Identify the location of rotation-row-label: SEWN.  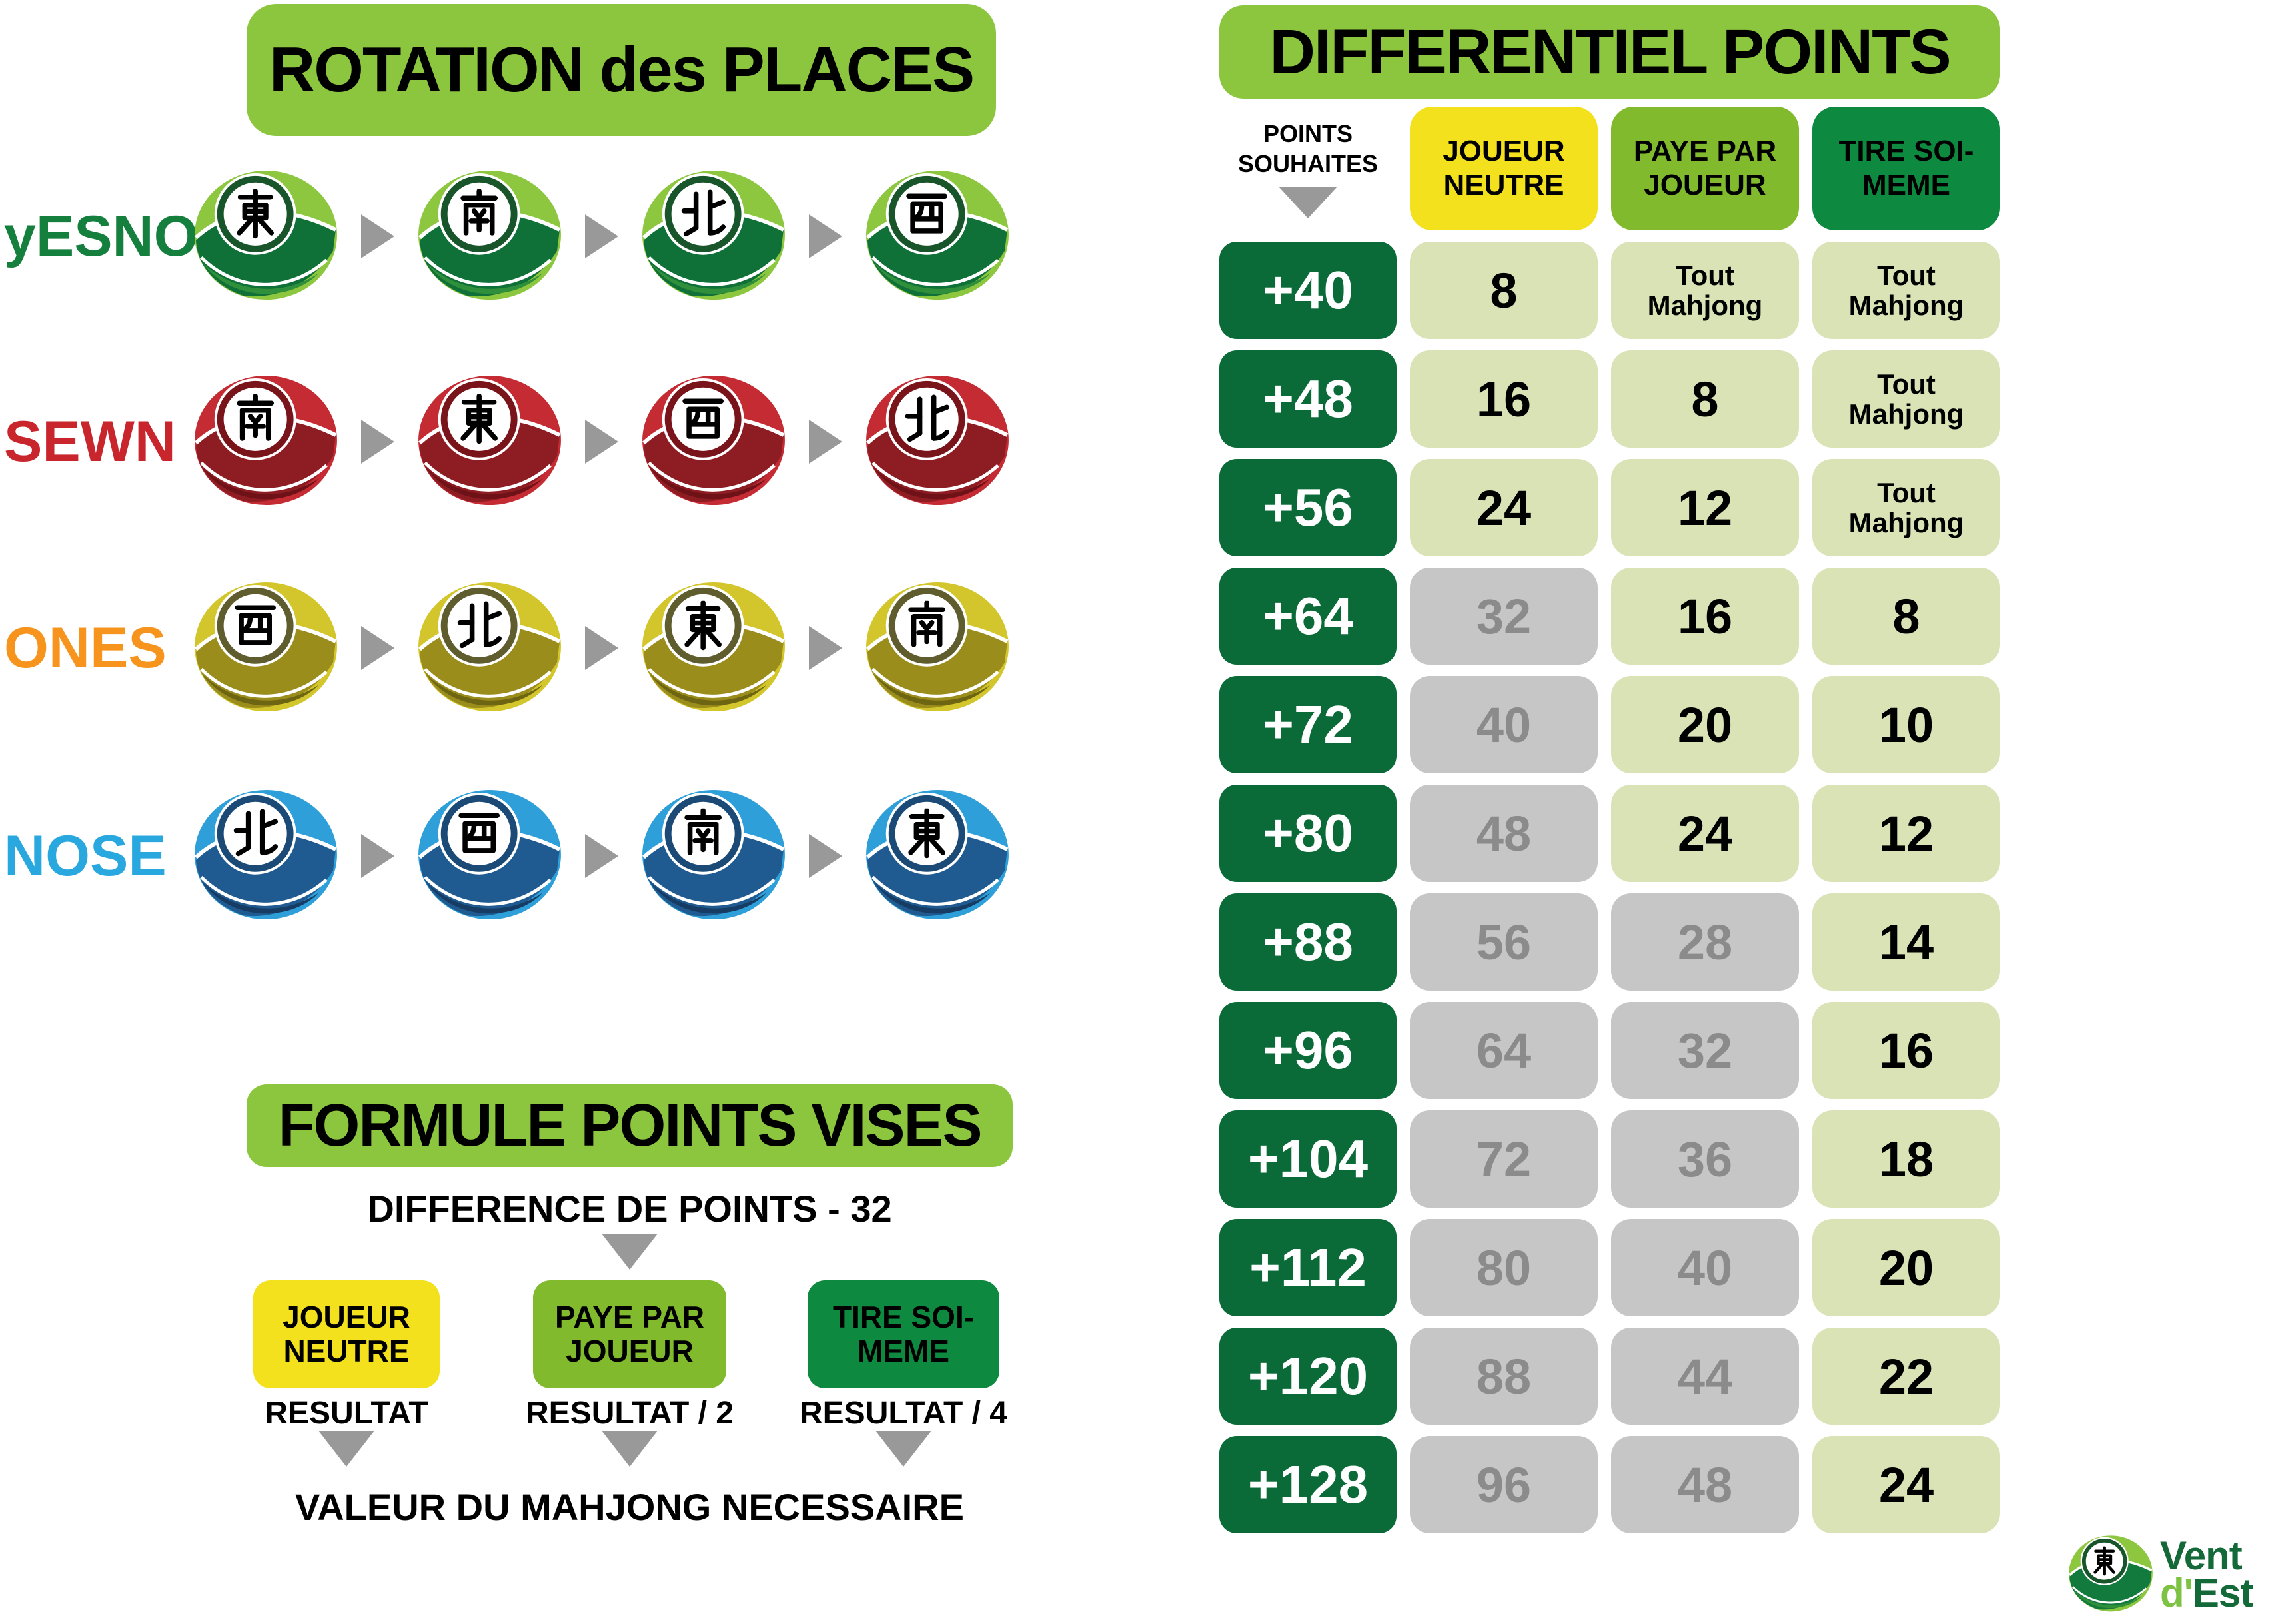
(90, 442).